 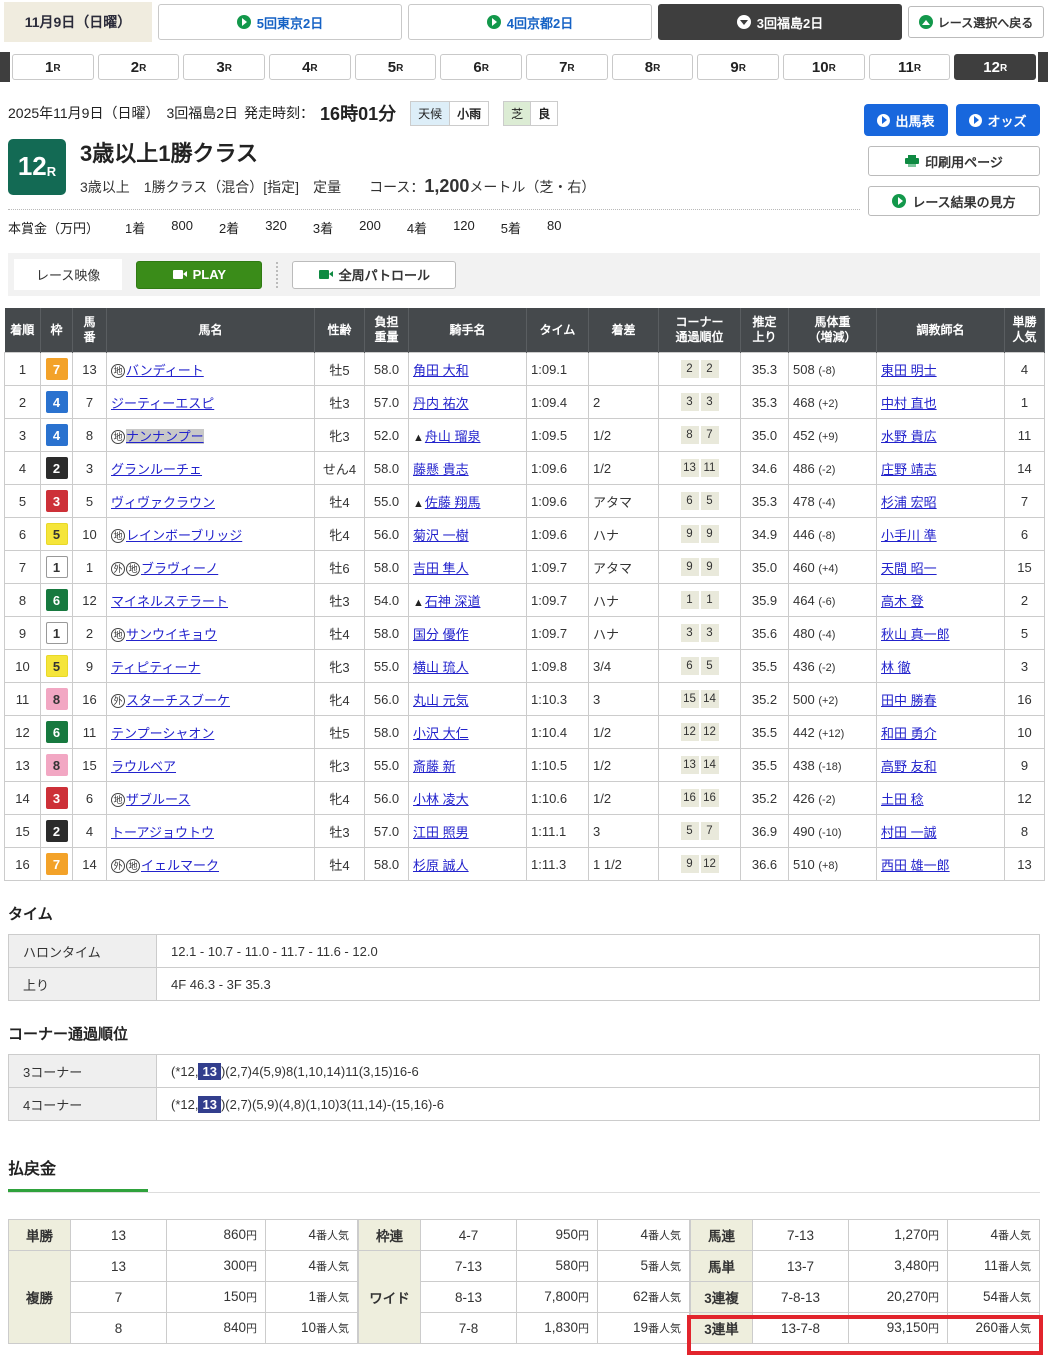 What do you see at coordinates (909, 403) in the screenshot?
I see `trainer-link: 中村 直也` at bounding box center [909, 403].